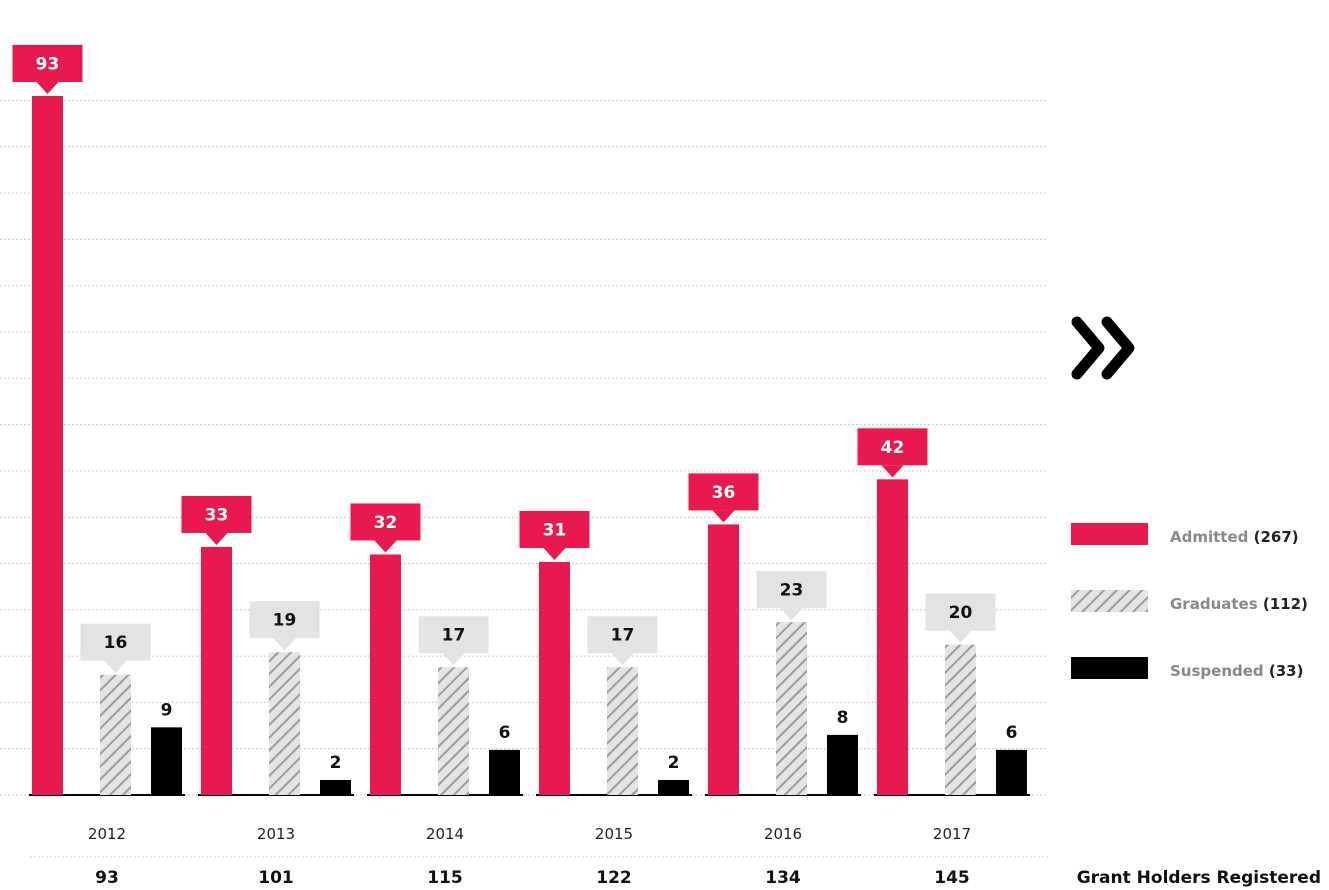  What do you see at coordinates (622, 659) in the screenshot?
I see `callout-pointer-graduates-2015` at bounding box center [622, 659].